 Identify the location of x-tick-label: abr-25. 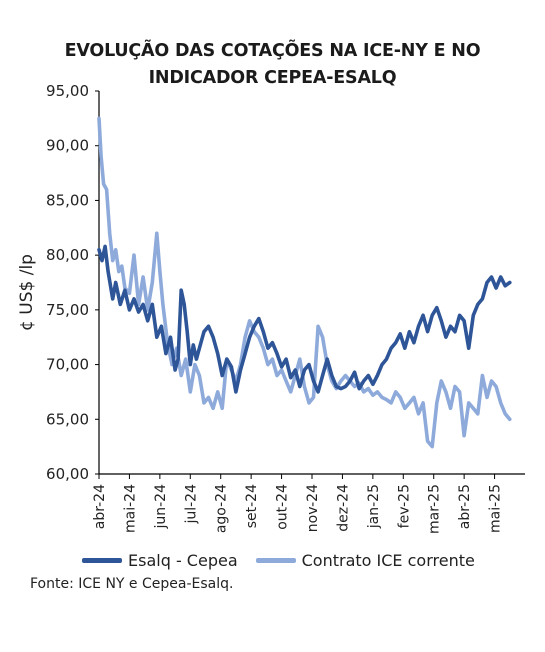
(465, 506).